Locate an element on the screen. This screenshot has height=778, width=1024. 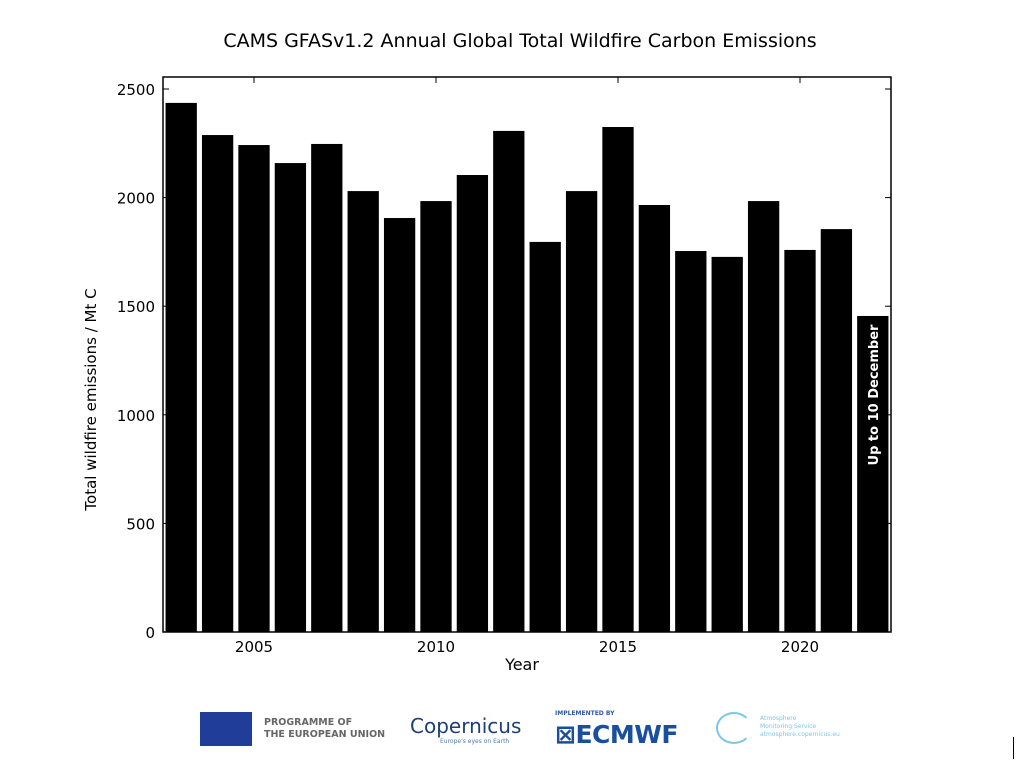
y-tick-label: 500 is located at coordinates (140, 524).